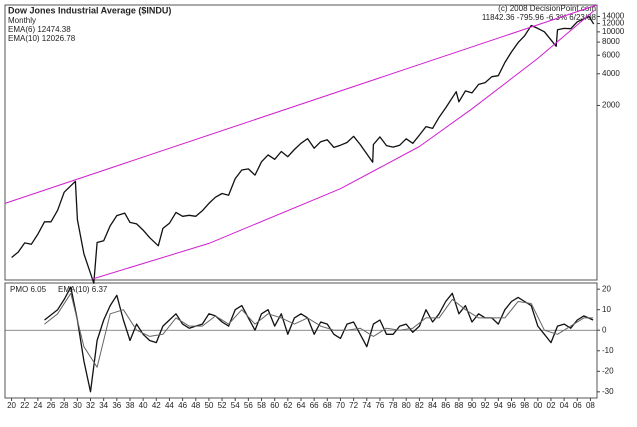 The height and width of the screenshot is (427, 637). Describe the element at coordinates (89, 10) in the screenshot. I see `chart-title: Dow Jones Industrial Average ($INDU)` at that location.